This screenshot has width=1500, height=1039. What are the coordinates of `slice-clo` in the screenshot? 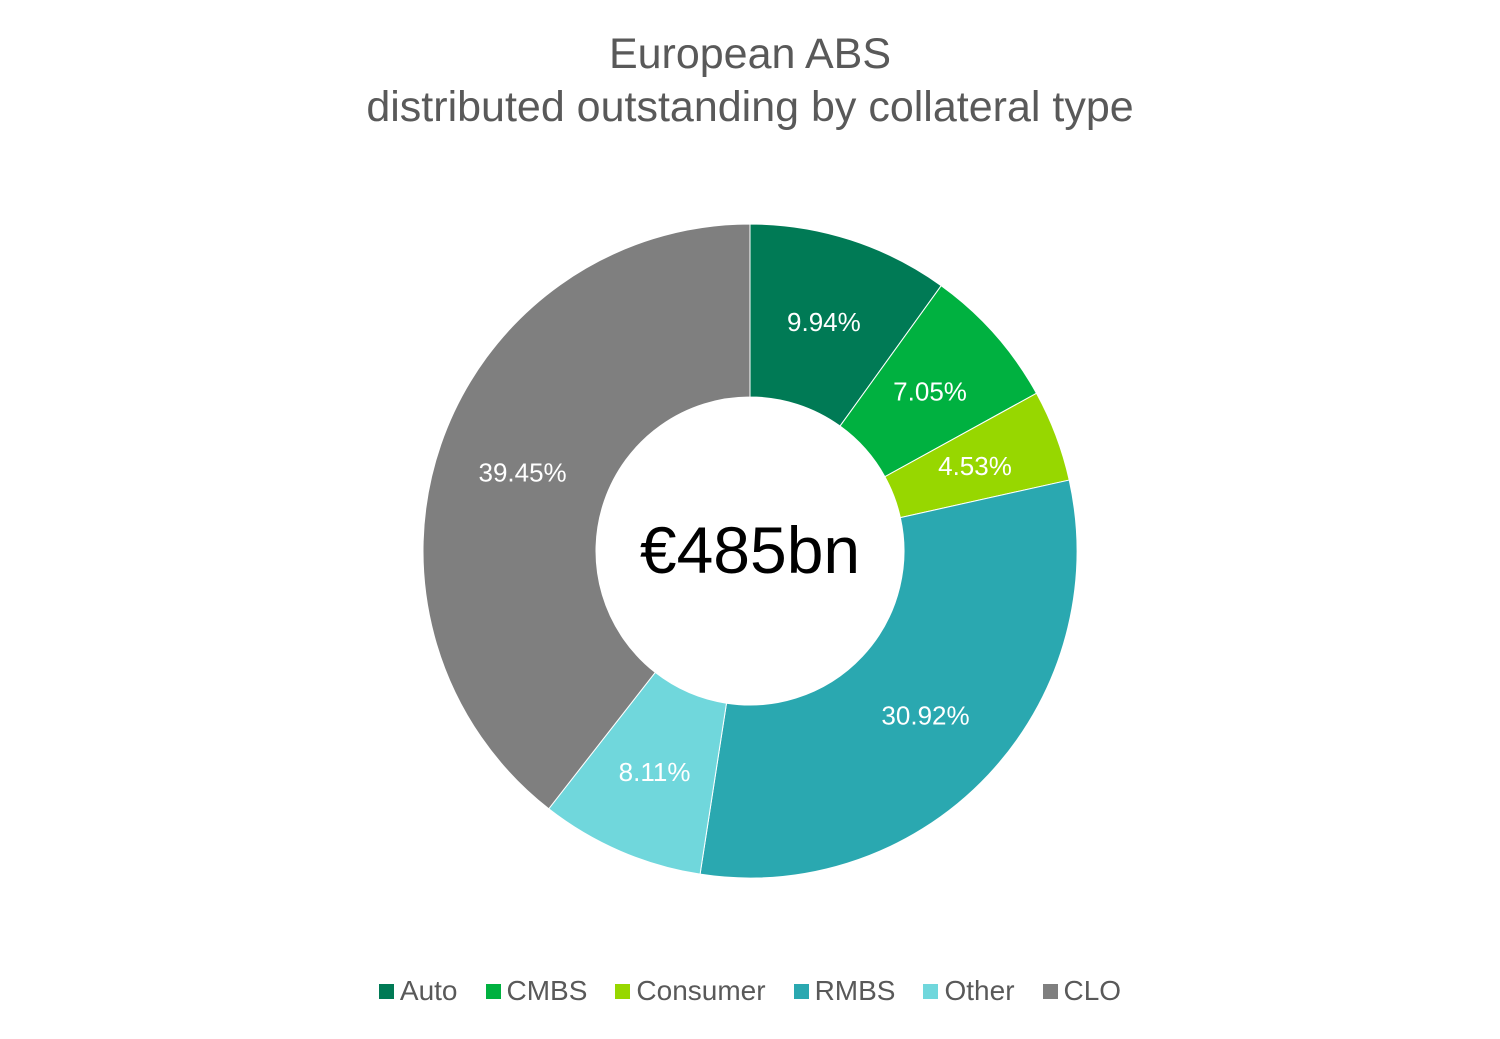 It's located at (586, 516).